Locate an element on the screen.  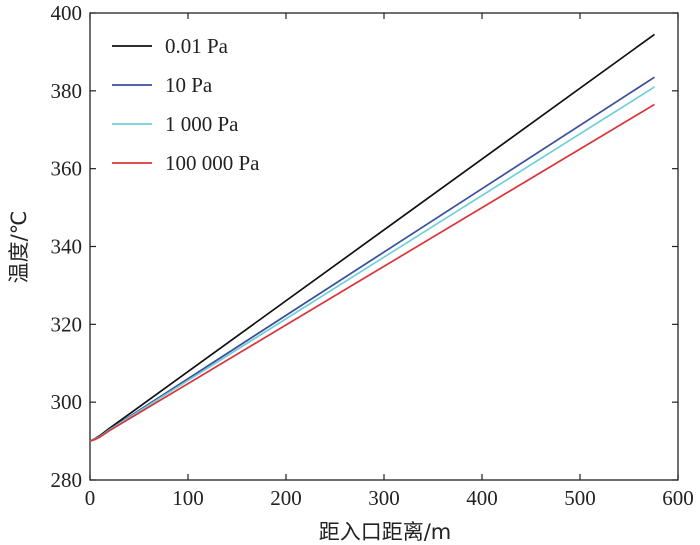
x-tick-label: 0 is located at coordinates (90, 498).